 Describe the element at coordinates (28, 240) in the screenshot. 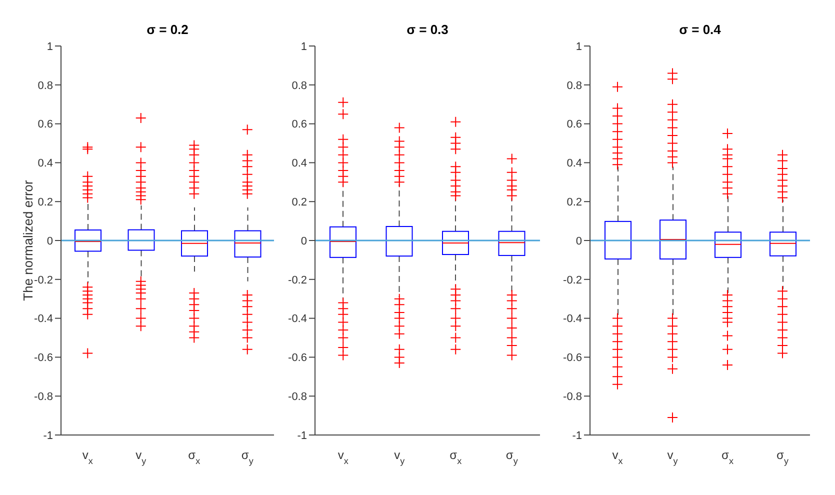

I see `y-axis-title: The normalized error` at that location.